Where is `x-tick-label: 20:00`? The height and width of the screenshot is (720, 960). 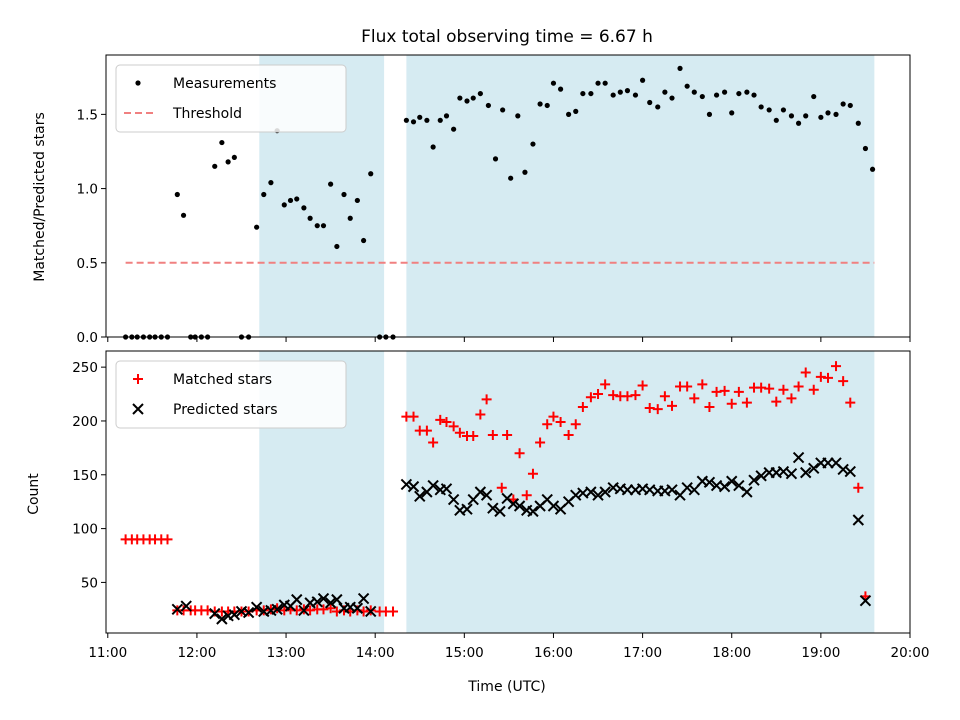
x-tick-label: 20:00 is located at coordinates (910, 653).